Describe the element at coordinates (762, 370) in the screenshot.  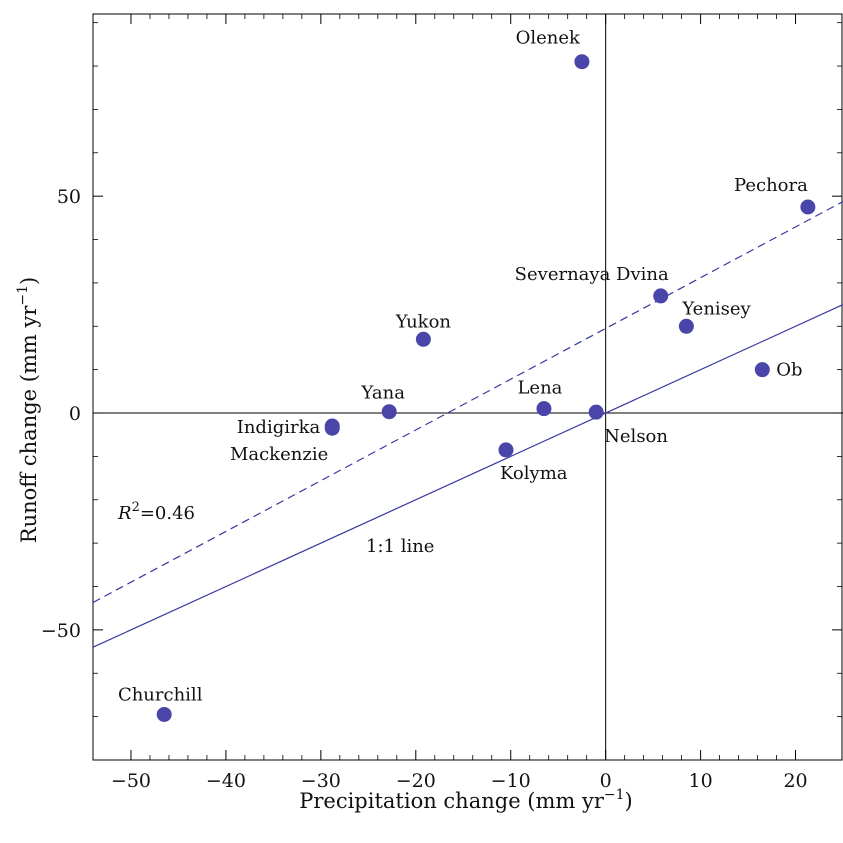
I see `data-point-ob` at that location.